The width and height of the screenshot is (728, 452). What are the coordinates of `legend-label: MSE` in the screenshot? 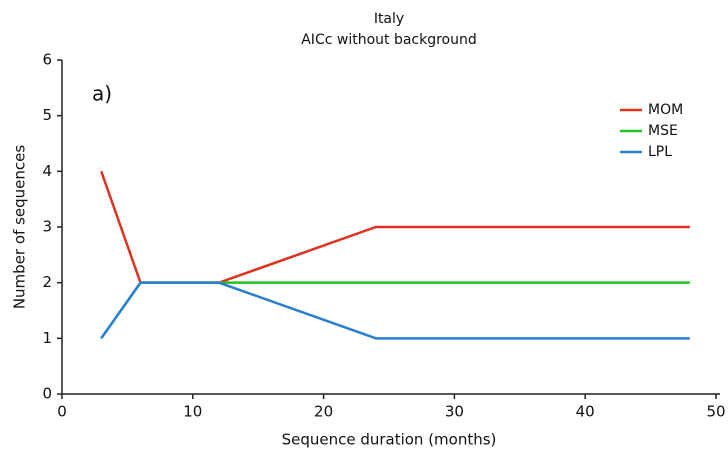 It's located at (663, 131).